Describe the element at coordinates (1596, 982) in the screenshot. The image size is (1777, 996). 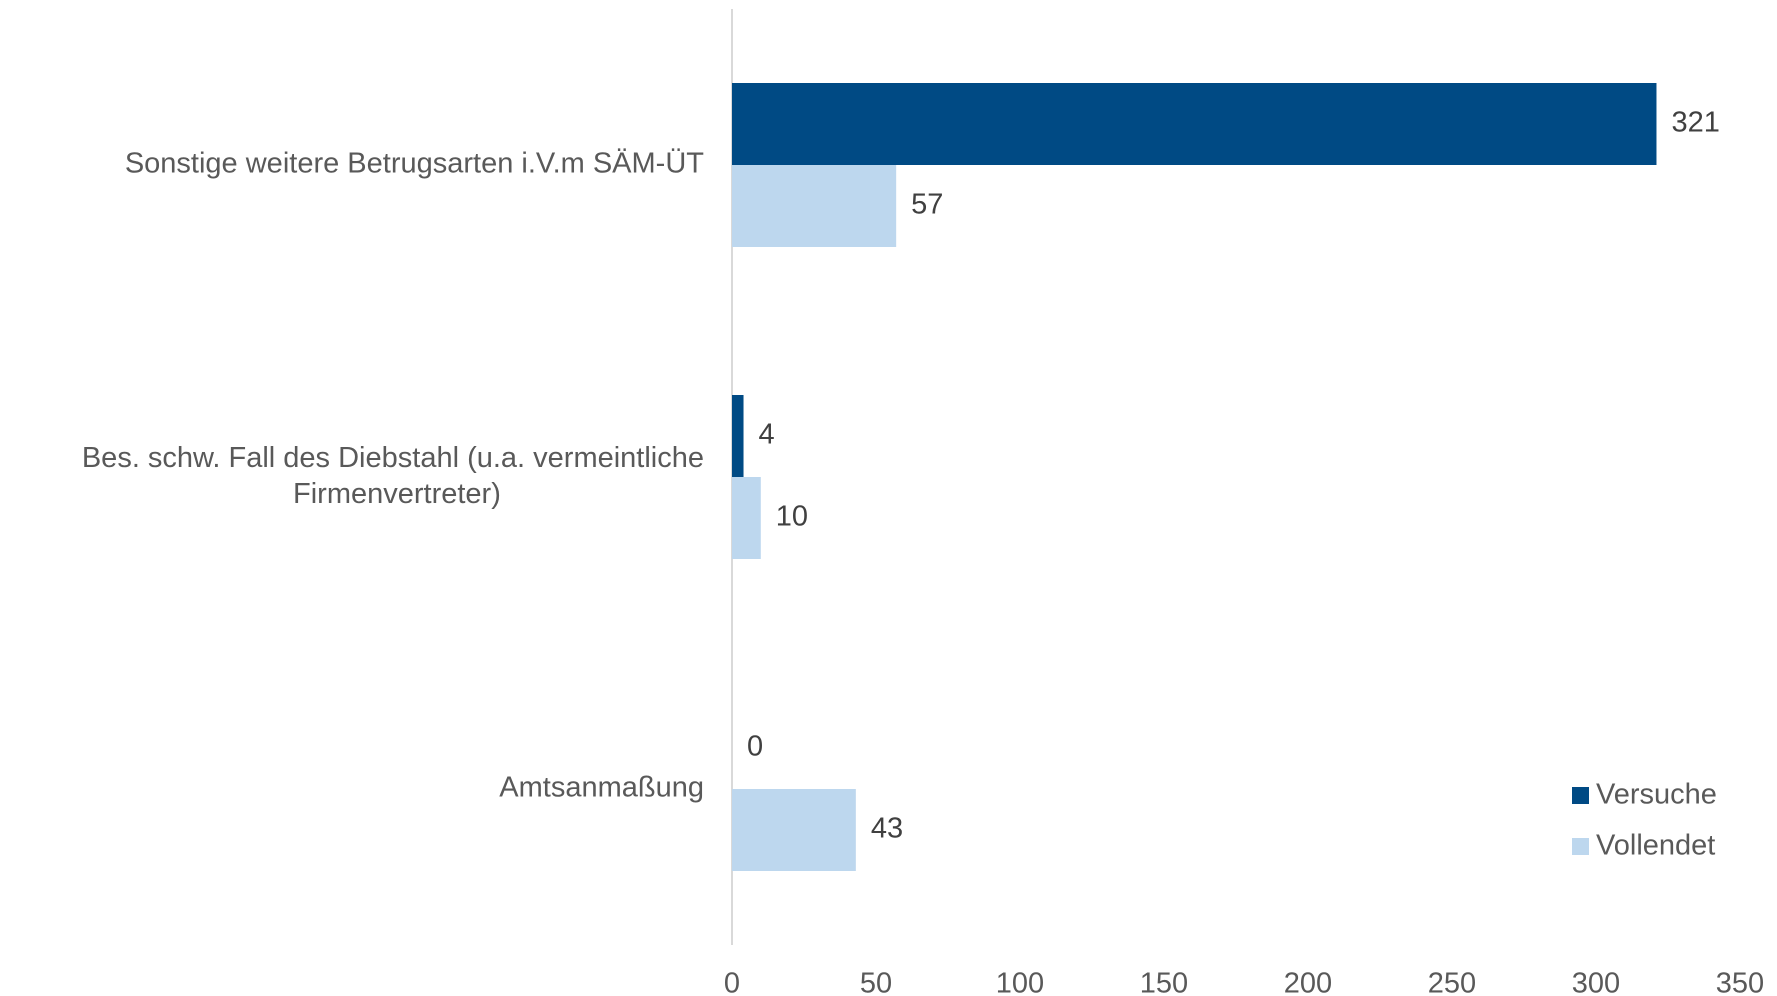
I see `x-tick-label: 300` at that location.